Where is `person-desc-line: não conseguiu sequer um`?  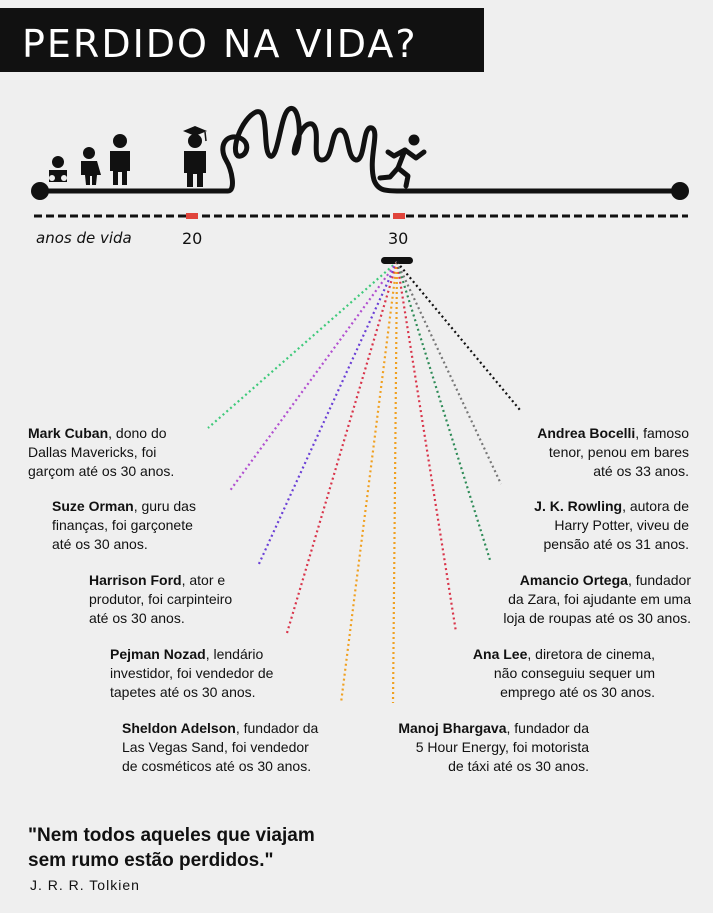
person-desc-line: não conseguiu sequer um is located at coordinates (574, 673).